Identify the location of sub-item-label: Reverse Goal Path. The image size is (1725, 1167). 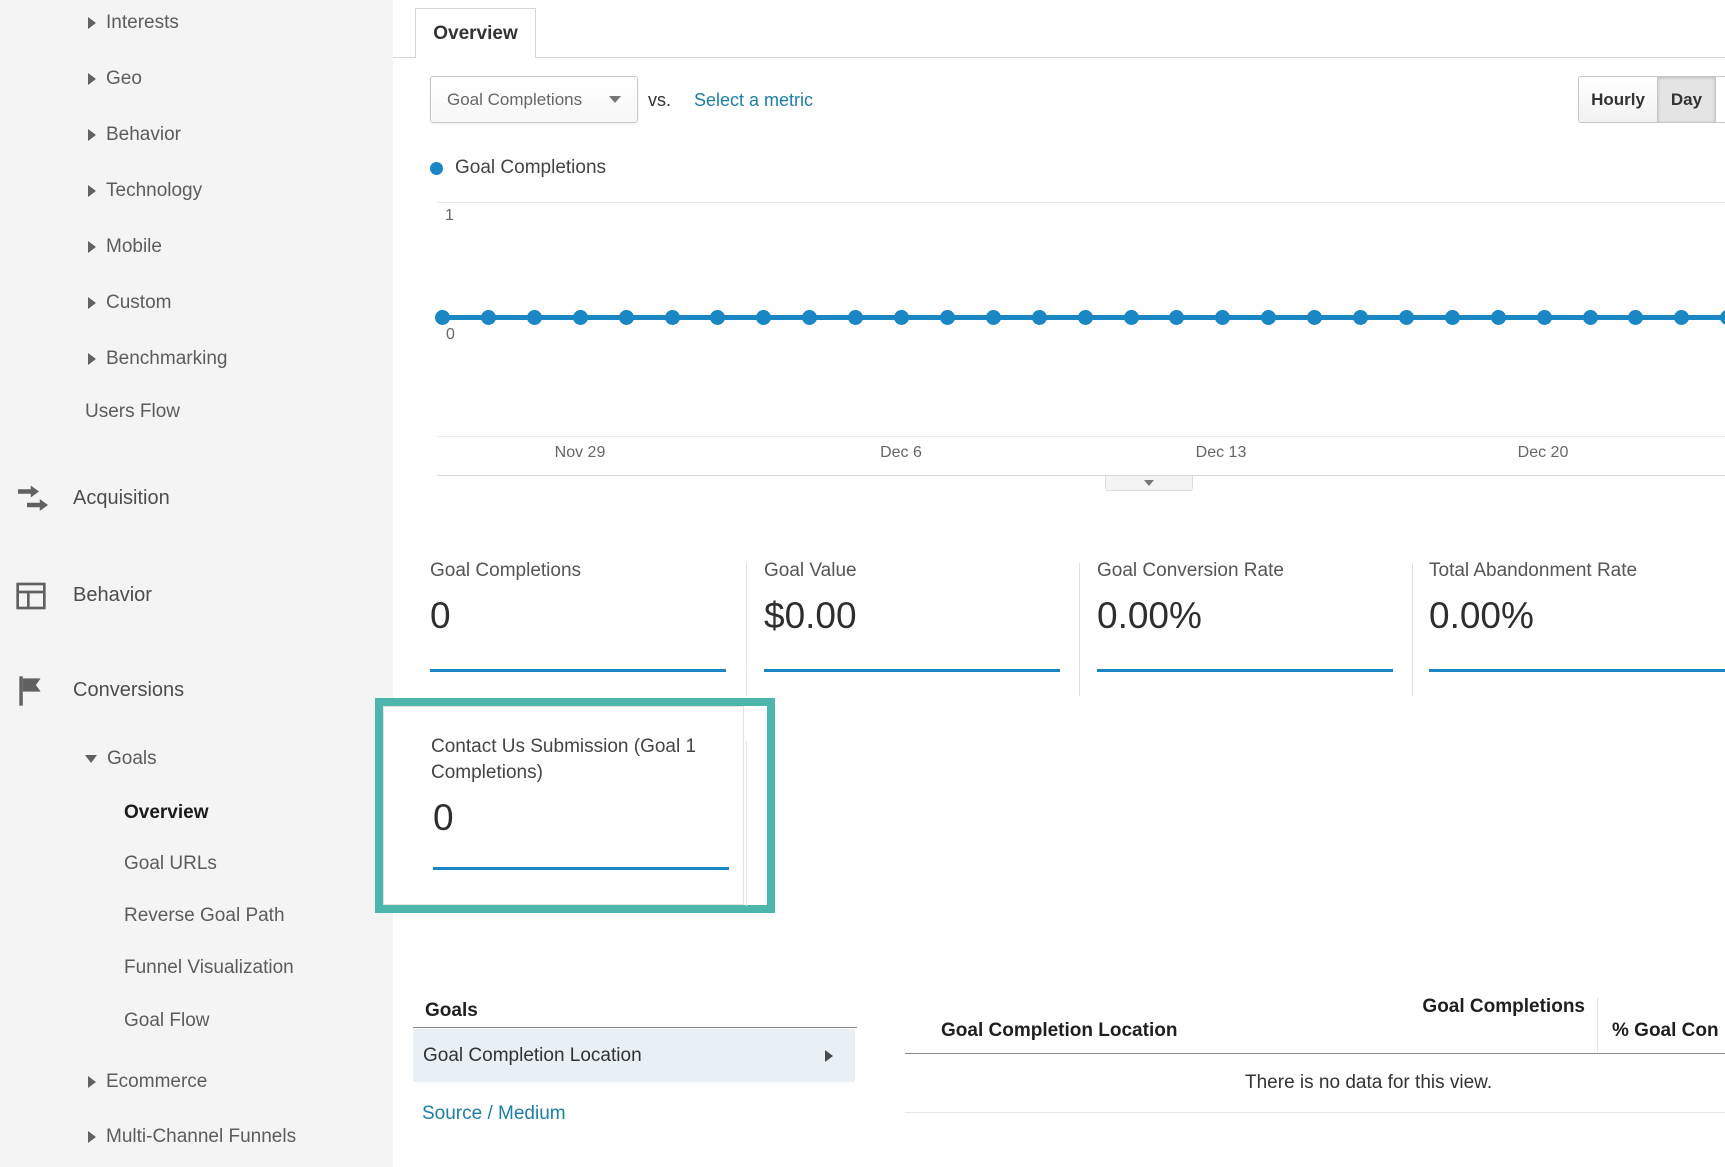
(204, 915).